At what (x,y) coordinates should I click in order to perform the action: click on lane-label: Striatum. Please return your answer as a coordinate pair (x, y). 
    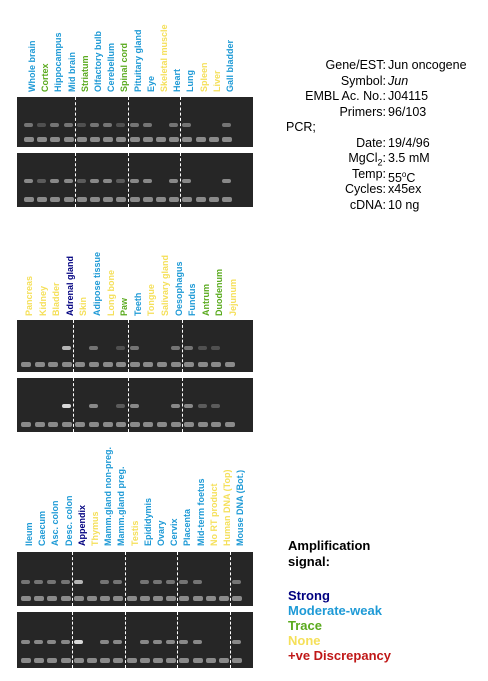
    Looking at the image, I should click on (84, 73).